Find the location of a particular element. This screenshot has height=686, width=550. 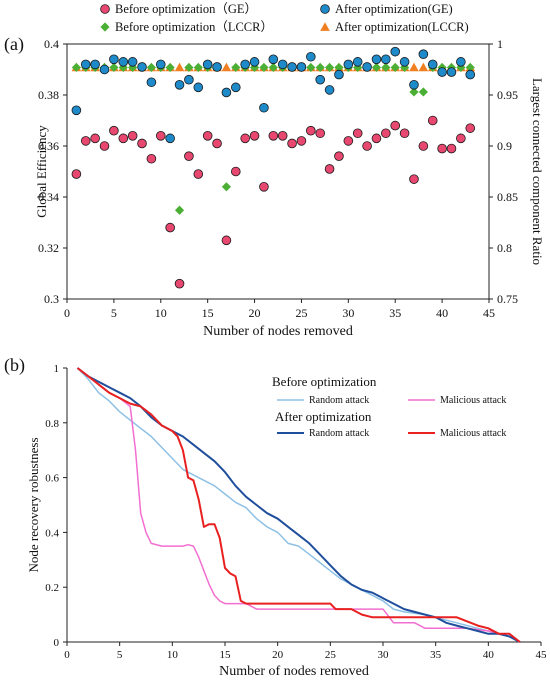

y2-tick-label: 1 is located at coordinates (500, 44).